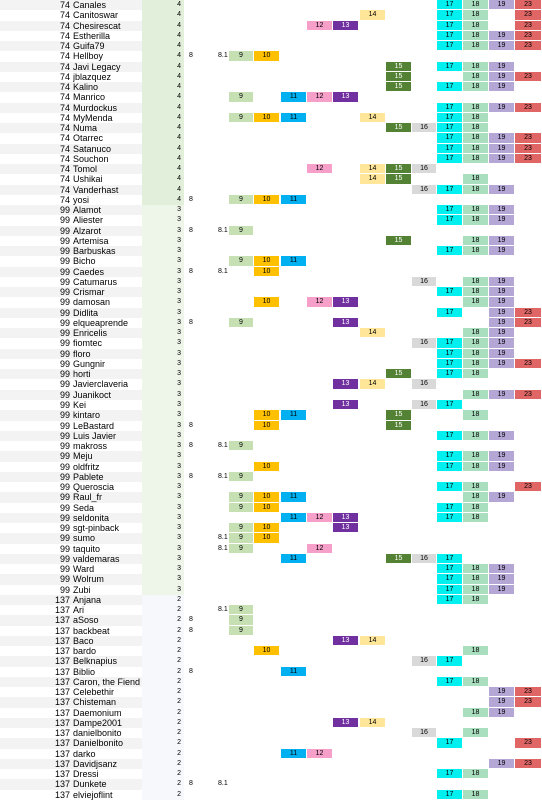  What do you see at coordinates (85, 651) in the screenshot?
I see `player-name: bardo` at bounding box center [85, 651].